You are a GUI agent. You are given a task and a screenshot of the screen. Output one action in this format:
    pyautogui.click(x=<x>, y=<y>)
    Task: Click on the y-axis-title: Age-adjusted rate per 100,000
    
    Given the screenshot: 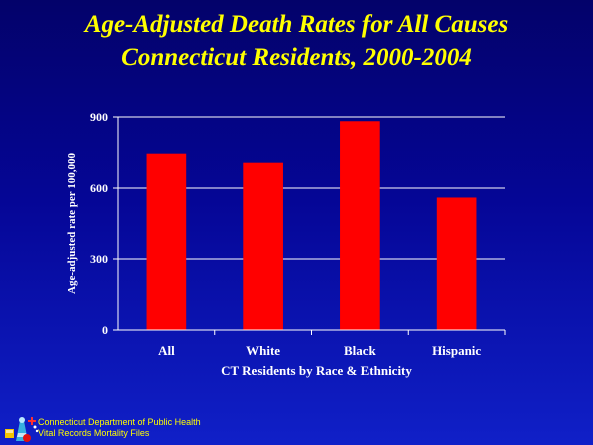 What is the action you would take?
    pyautogui.click(x=72, y=223)
    